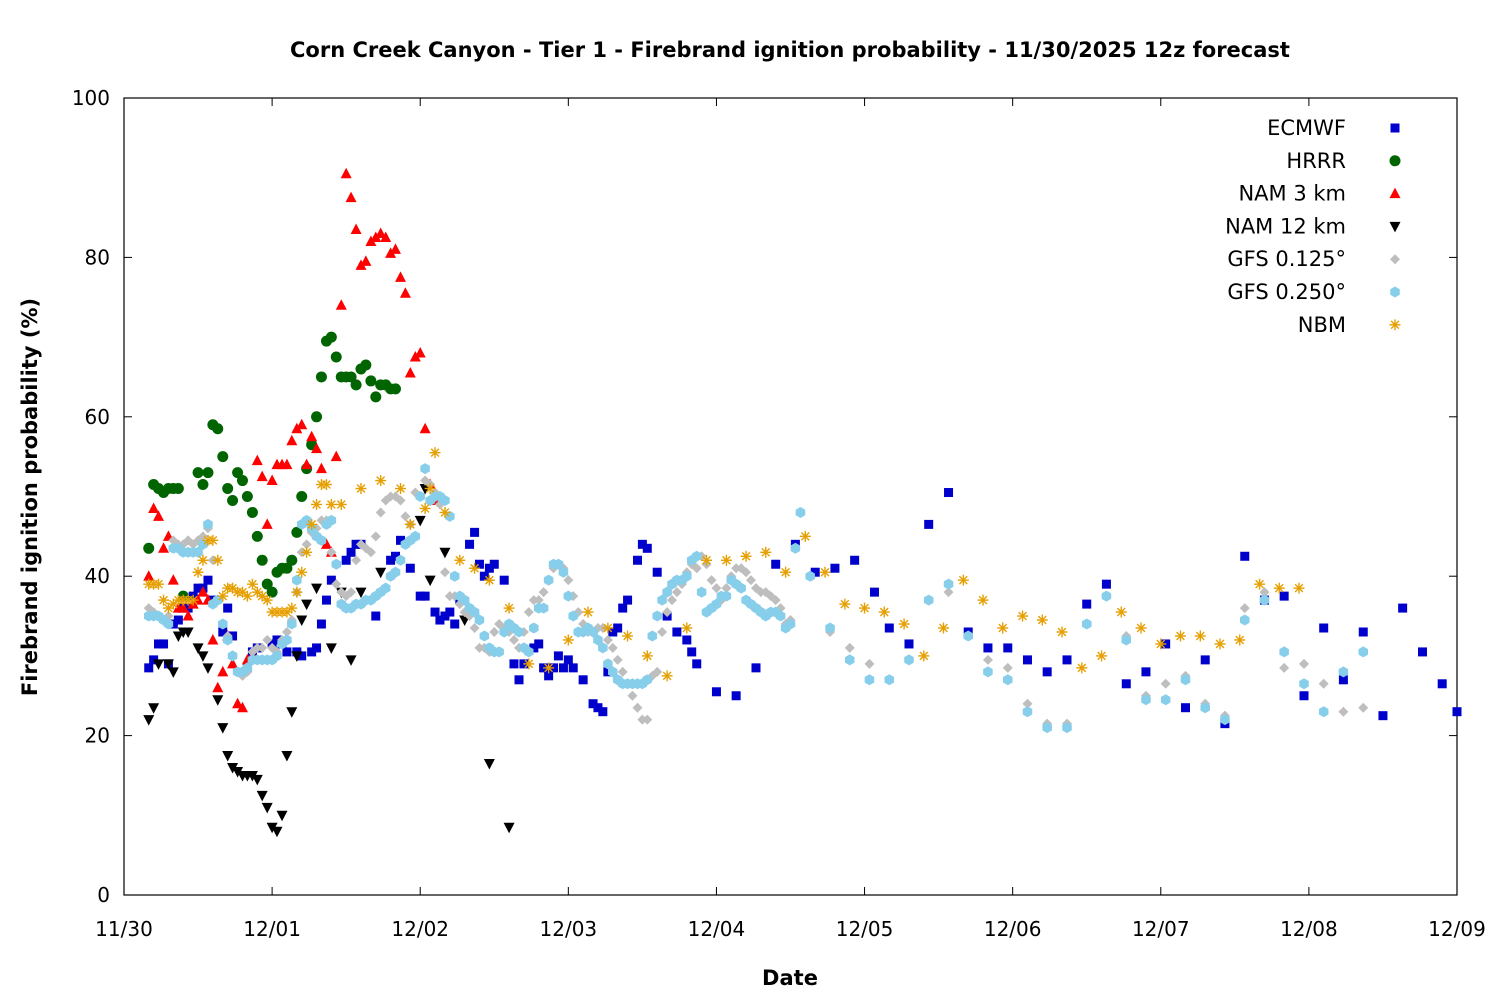 The height and width of the screenshot is (1000, 1500). Describe the element at coordinates (420, 929) in the screenshot. I see `x-tick-label: 12/02` at that location.